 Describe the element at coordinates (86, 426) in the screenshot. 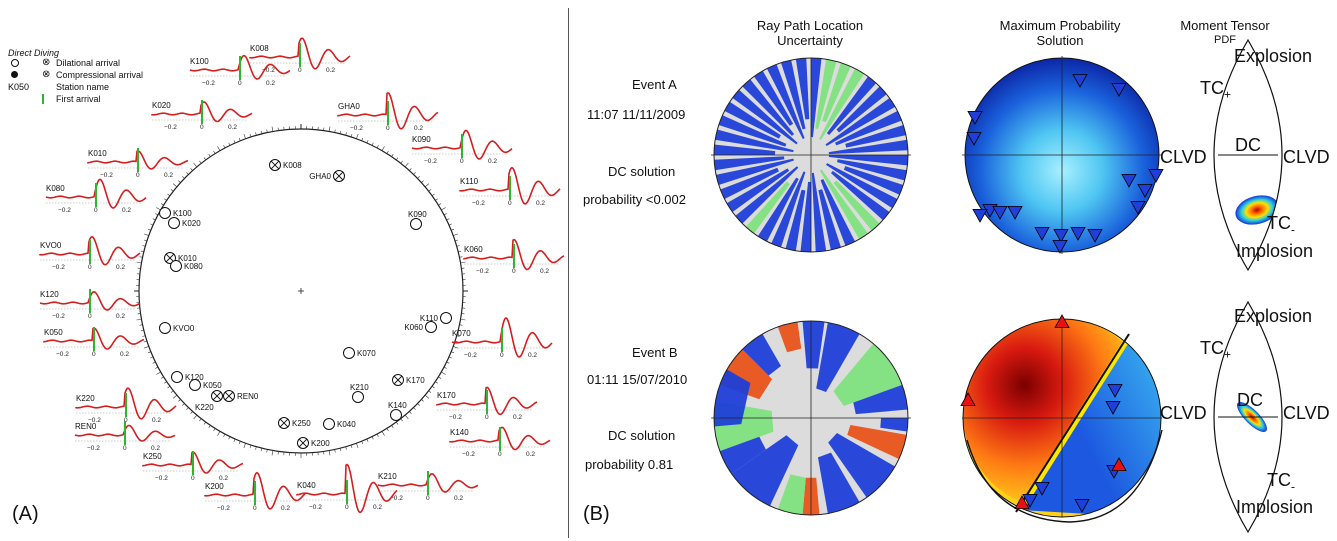

I see `trace-label: REN0` at that location.